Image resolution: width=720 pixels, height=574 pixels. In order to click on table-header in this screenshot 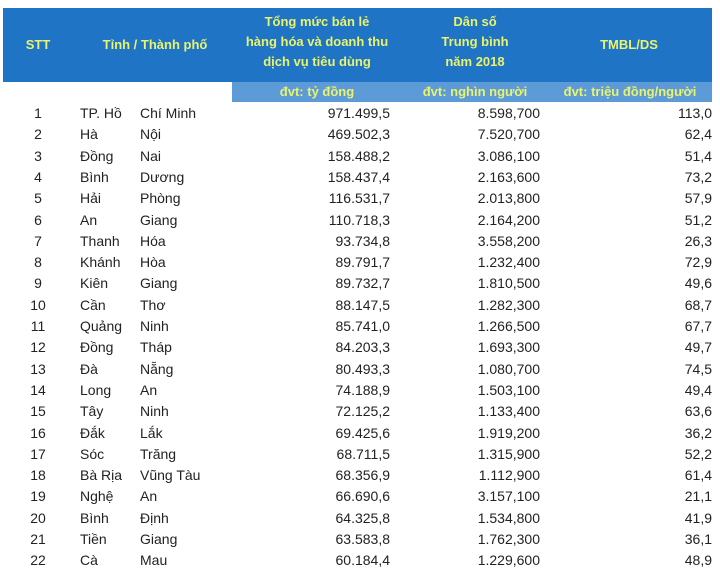, I will do `click(357, 45)`.